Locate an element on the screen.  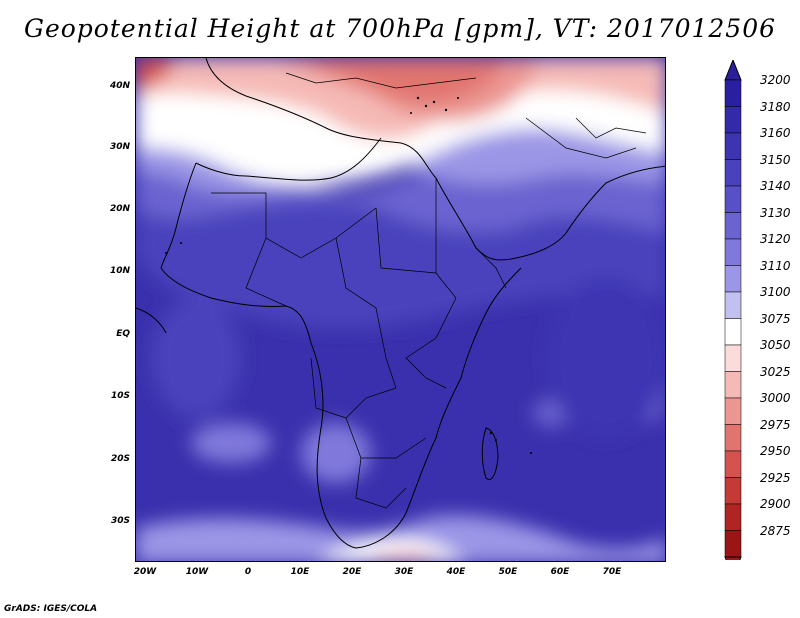
lon-label-0: 0 is located at coordinates (248, 572).